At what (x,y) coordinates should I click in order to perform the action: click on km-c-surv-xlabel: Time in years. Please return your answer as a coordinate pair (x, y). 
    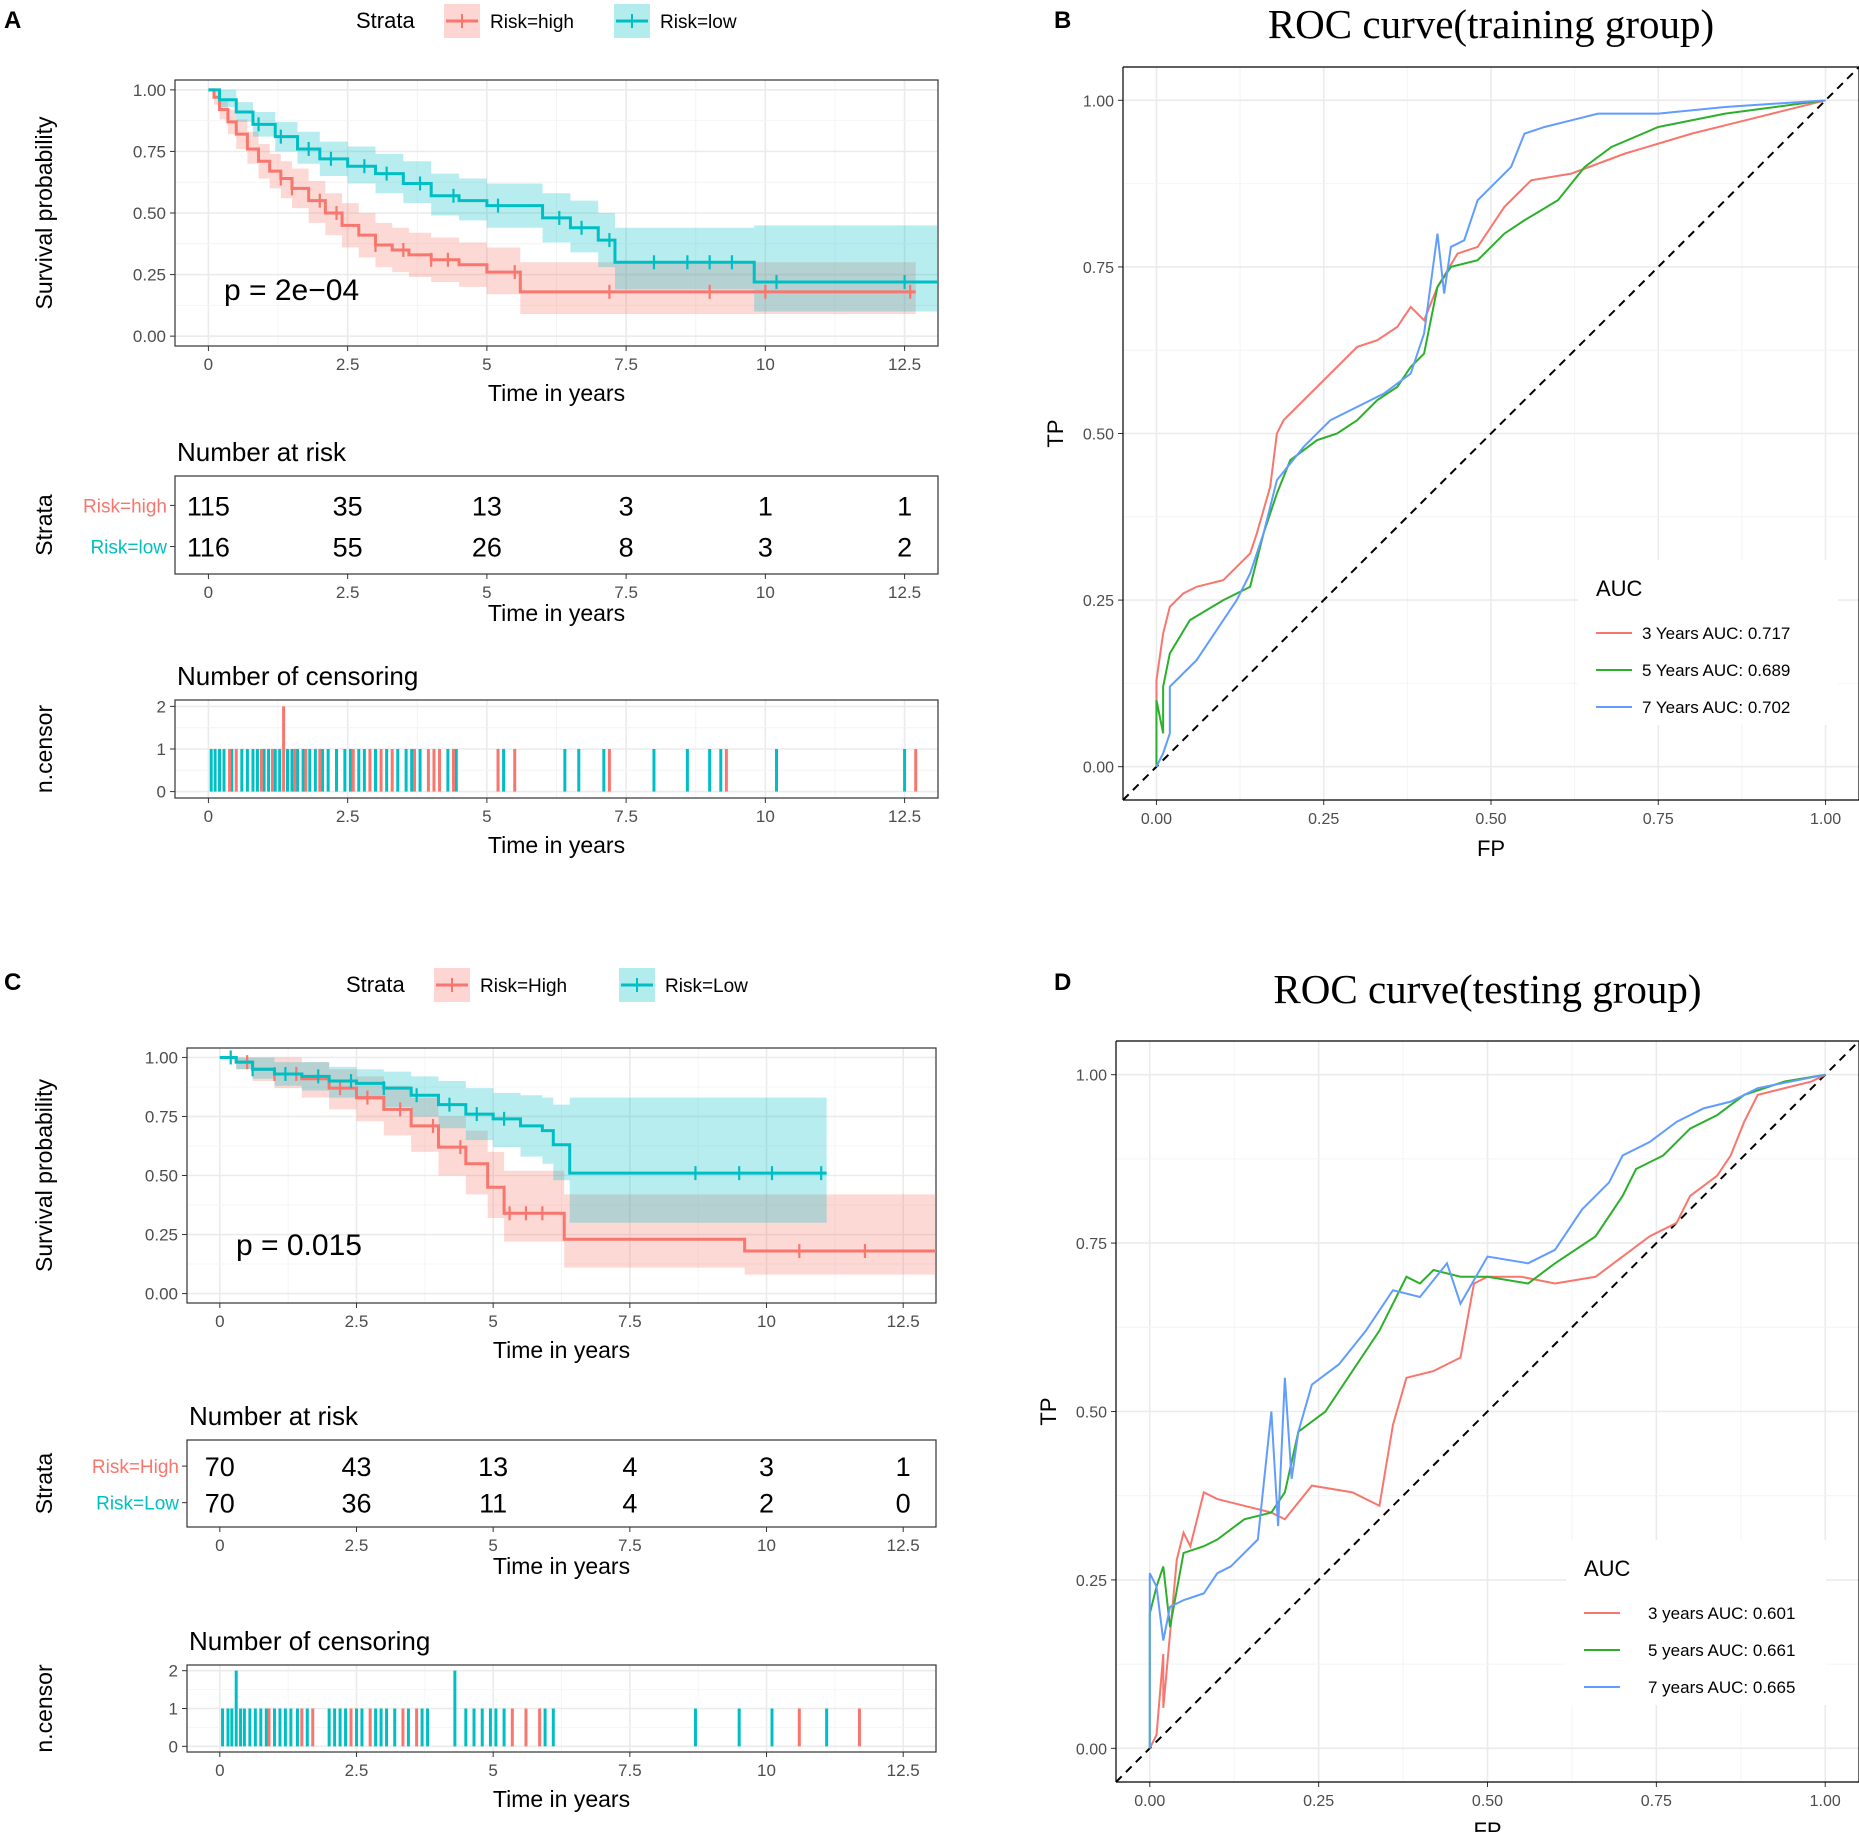
    Looking at the image, I should click on (561, 1350).